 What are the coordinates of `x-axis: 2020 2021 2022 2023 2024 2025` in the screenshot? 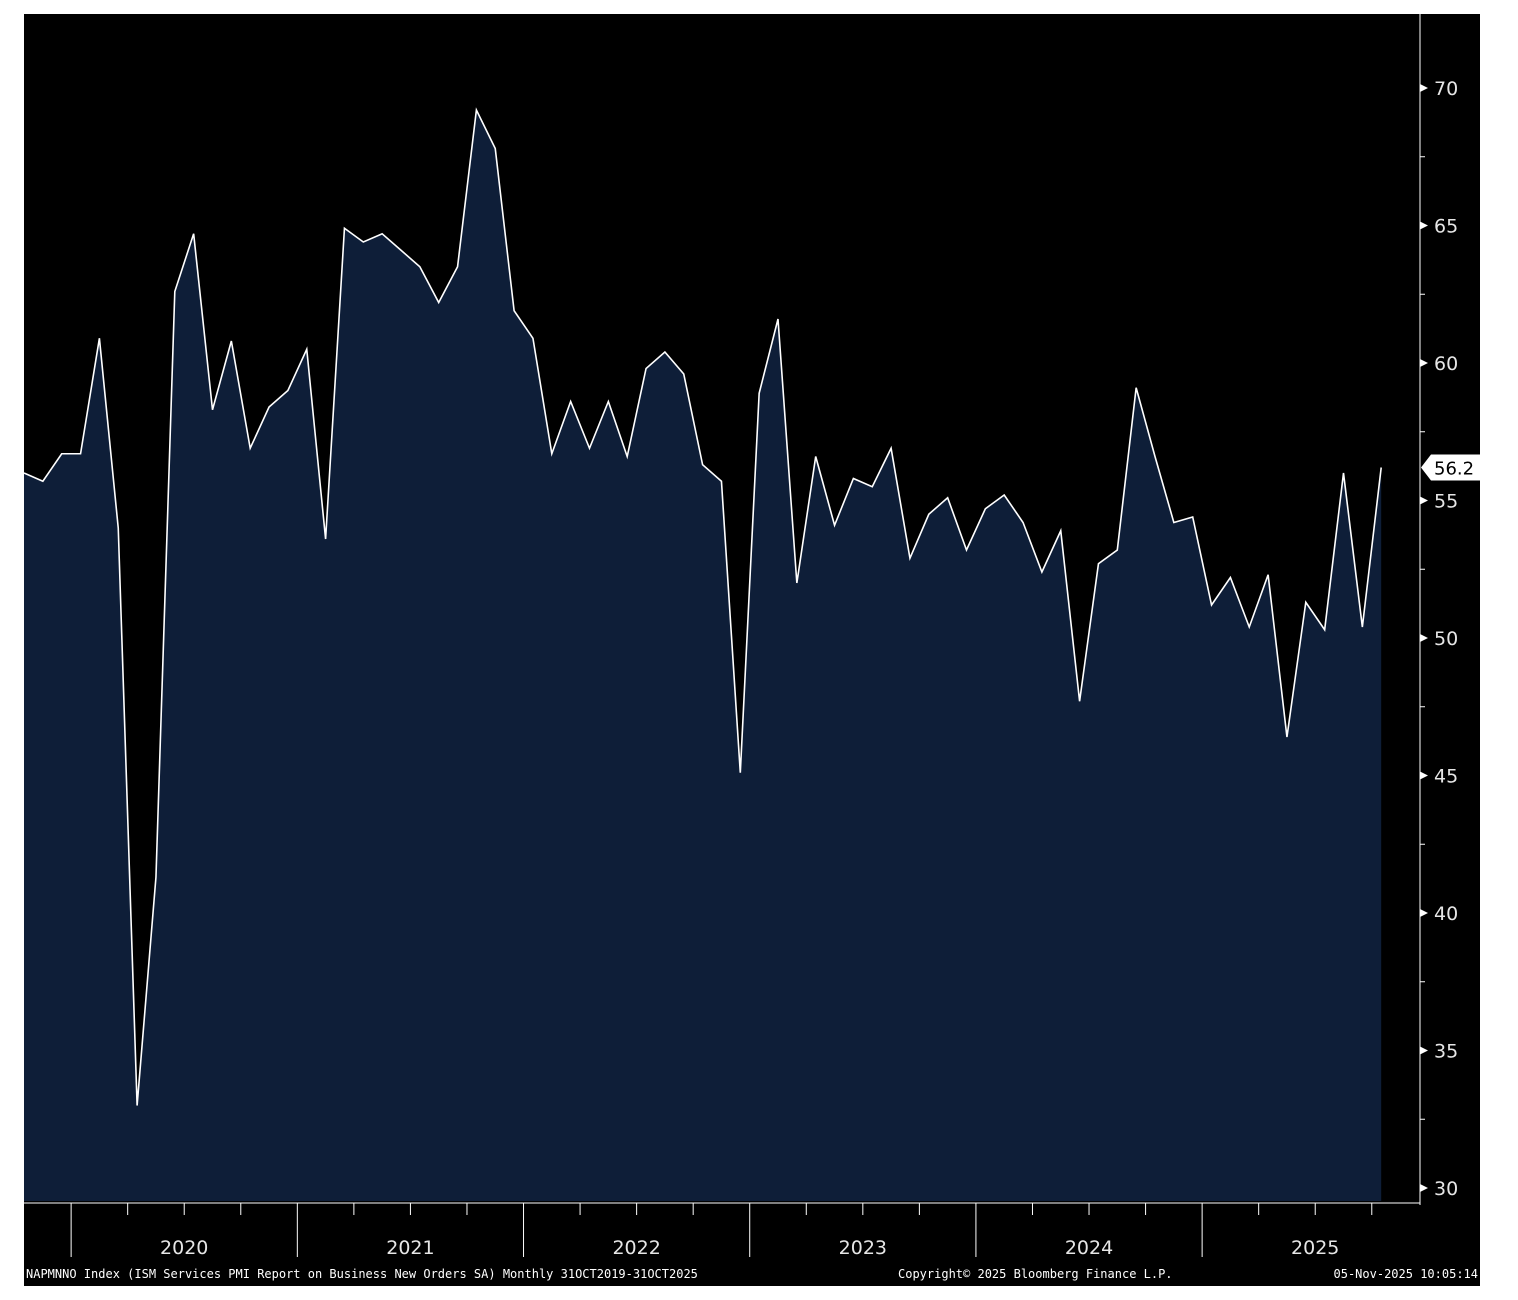 It's located at (722, 1230).